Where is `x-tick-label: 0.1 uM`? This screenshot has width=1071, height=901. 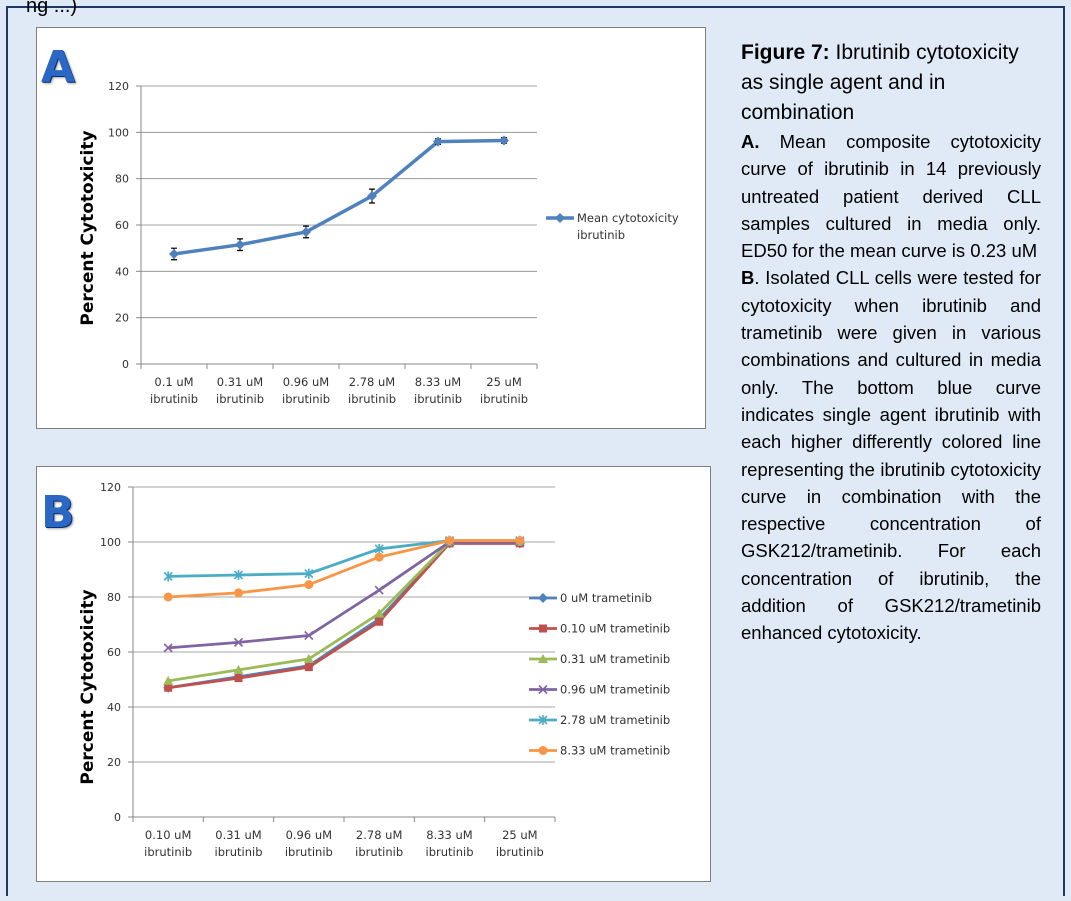 x-tick-label: 0.1 uM is located at coordinates (173, 382).